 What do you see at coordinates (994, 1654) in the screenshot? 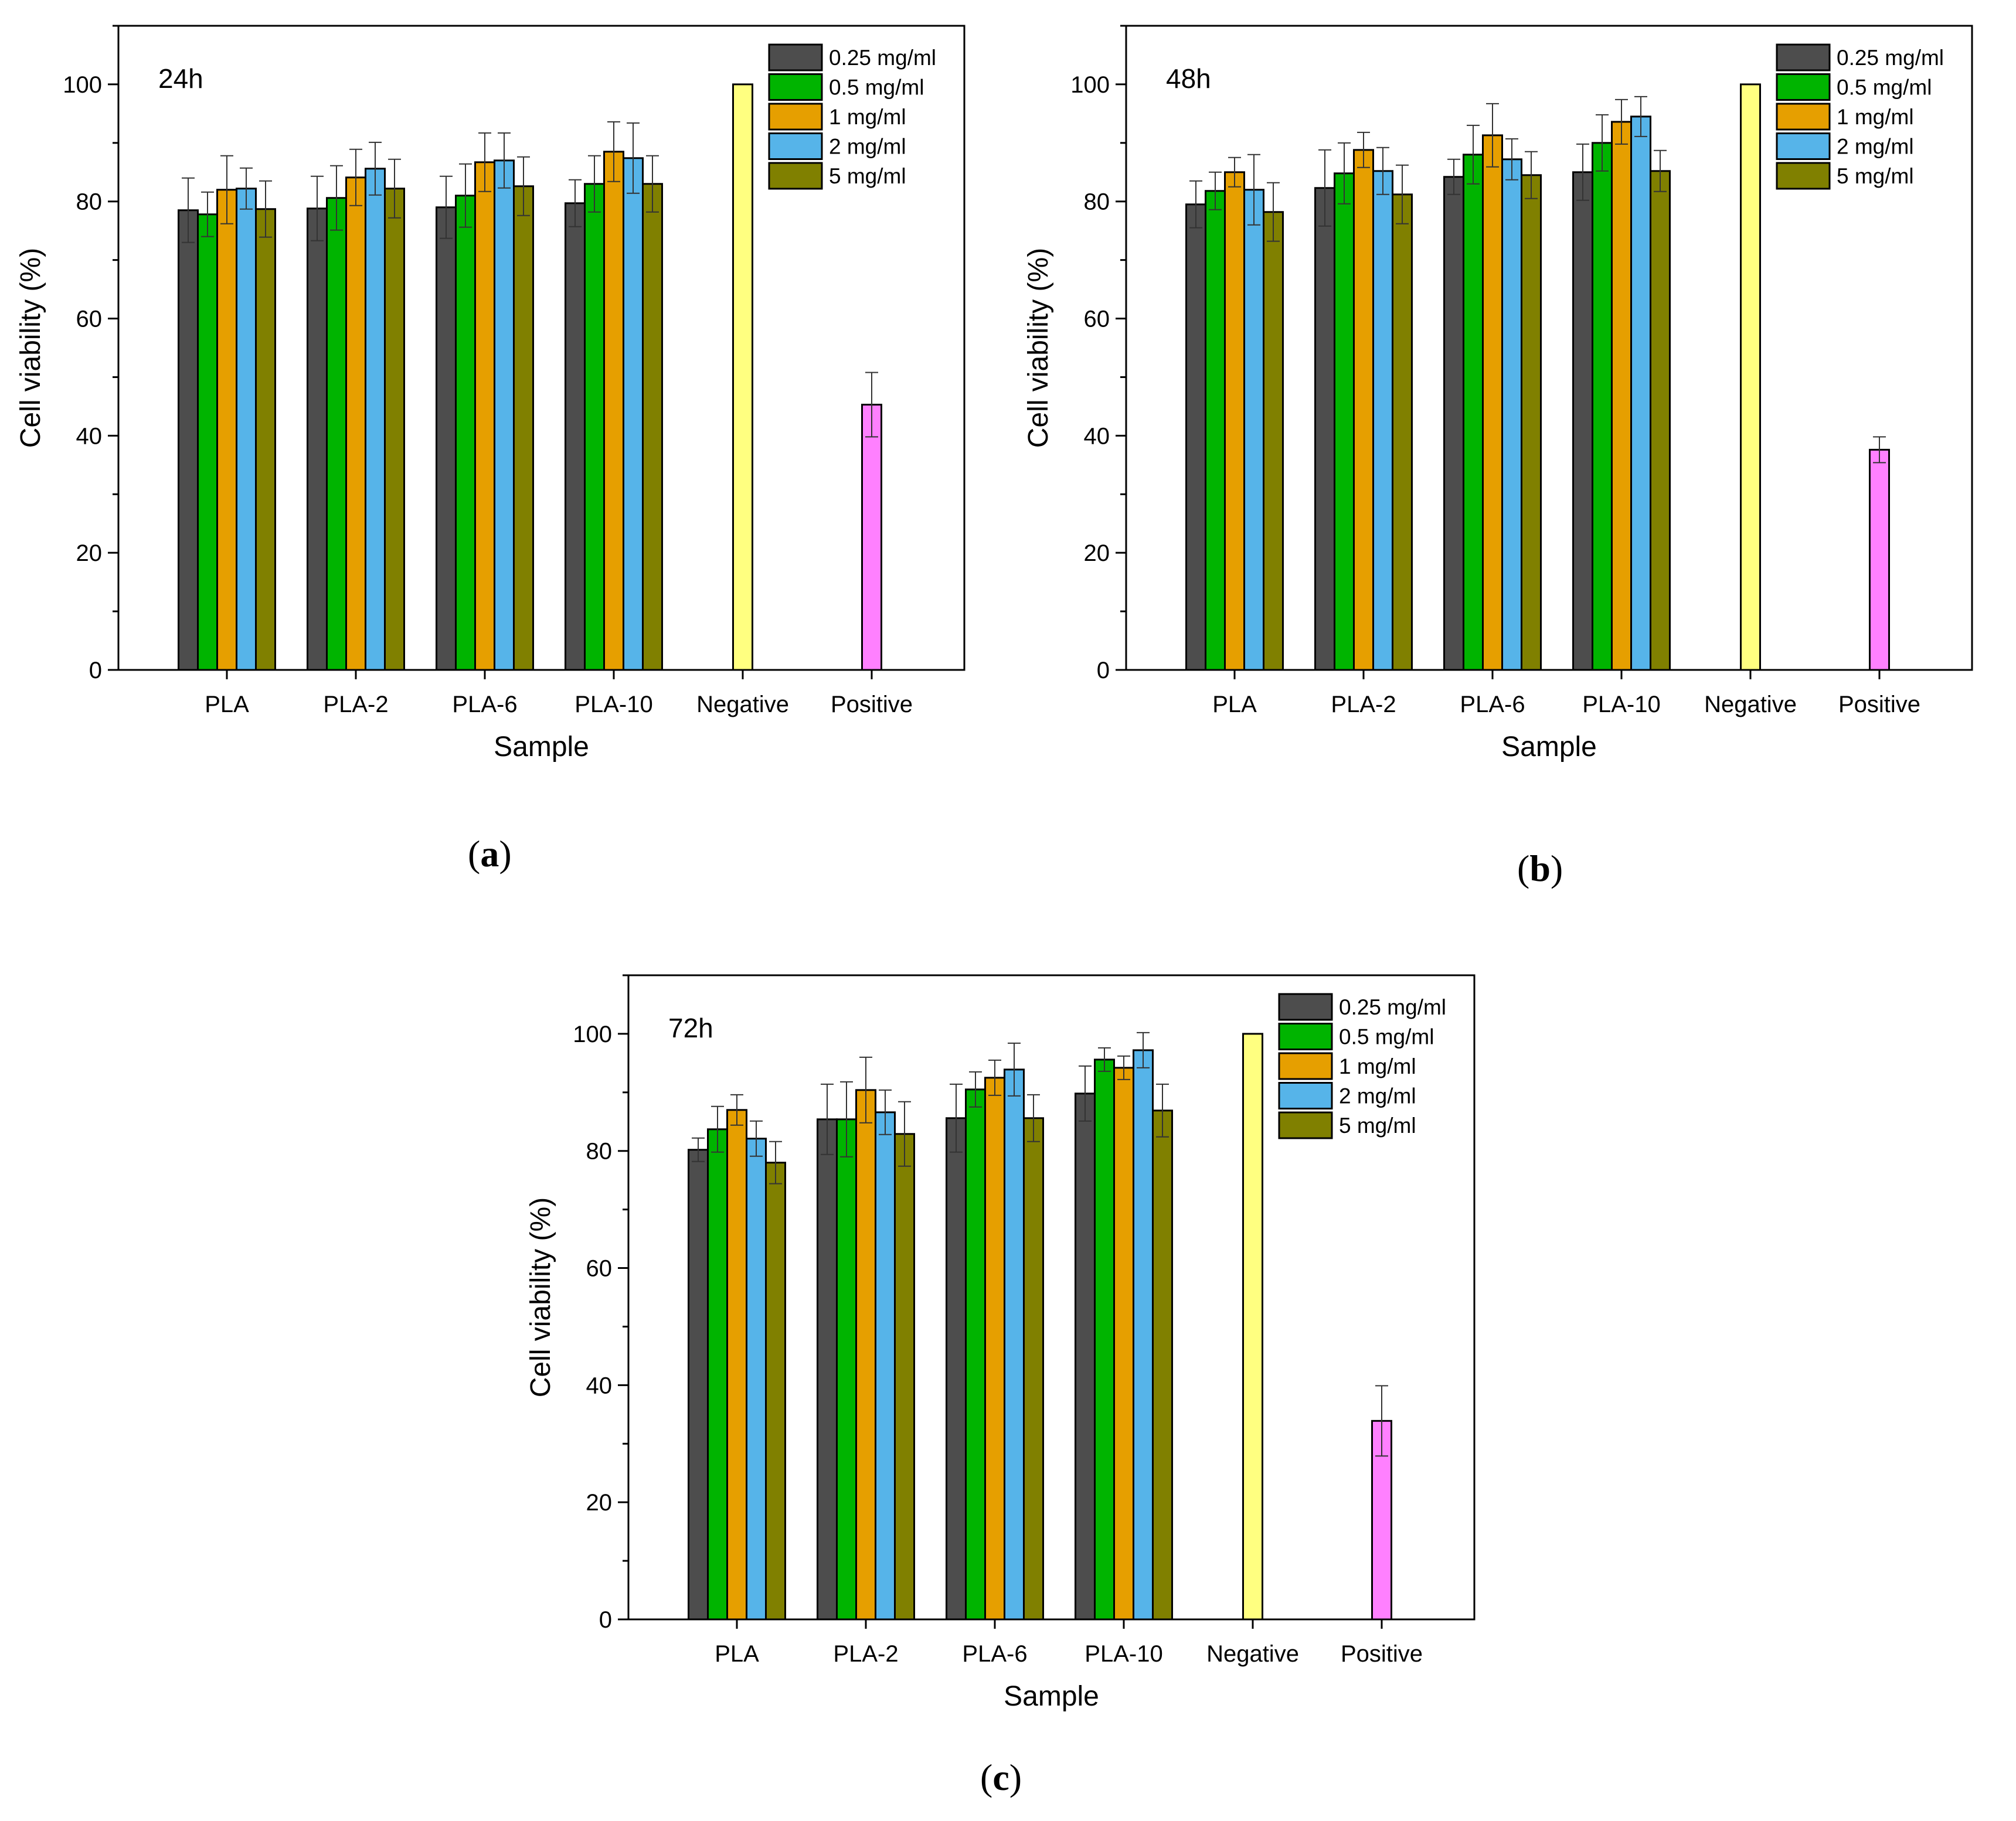
I see `x-tick-label-pla-6: PLA-6` at bounding box center [994, 1654].